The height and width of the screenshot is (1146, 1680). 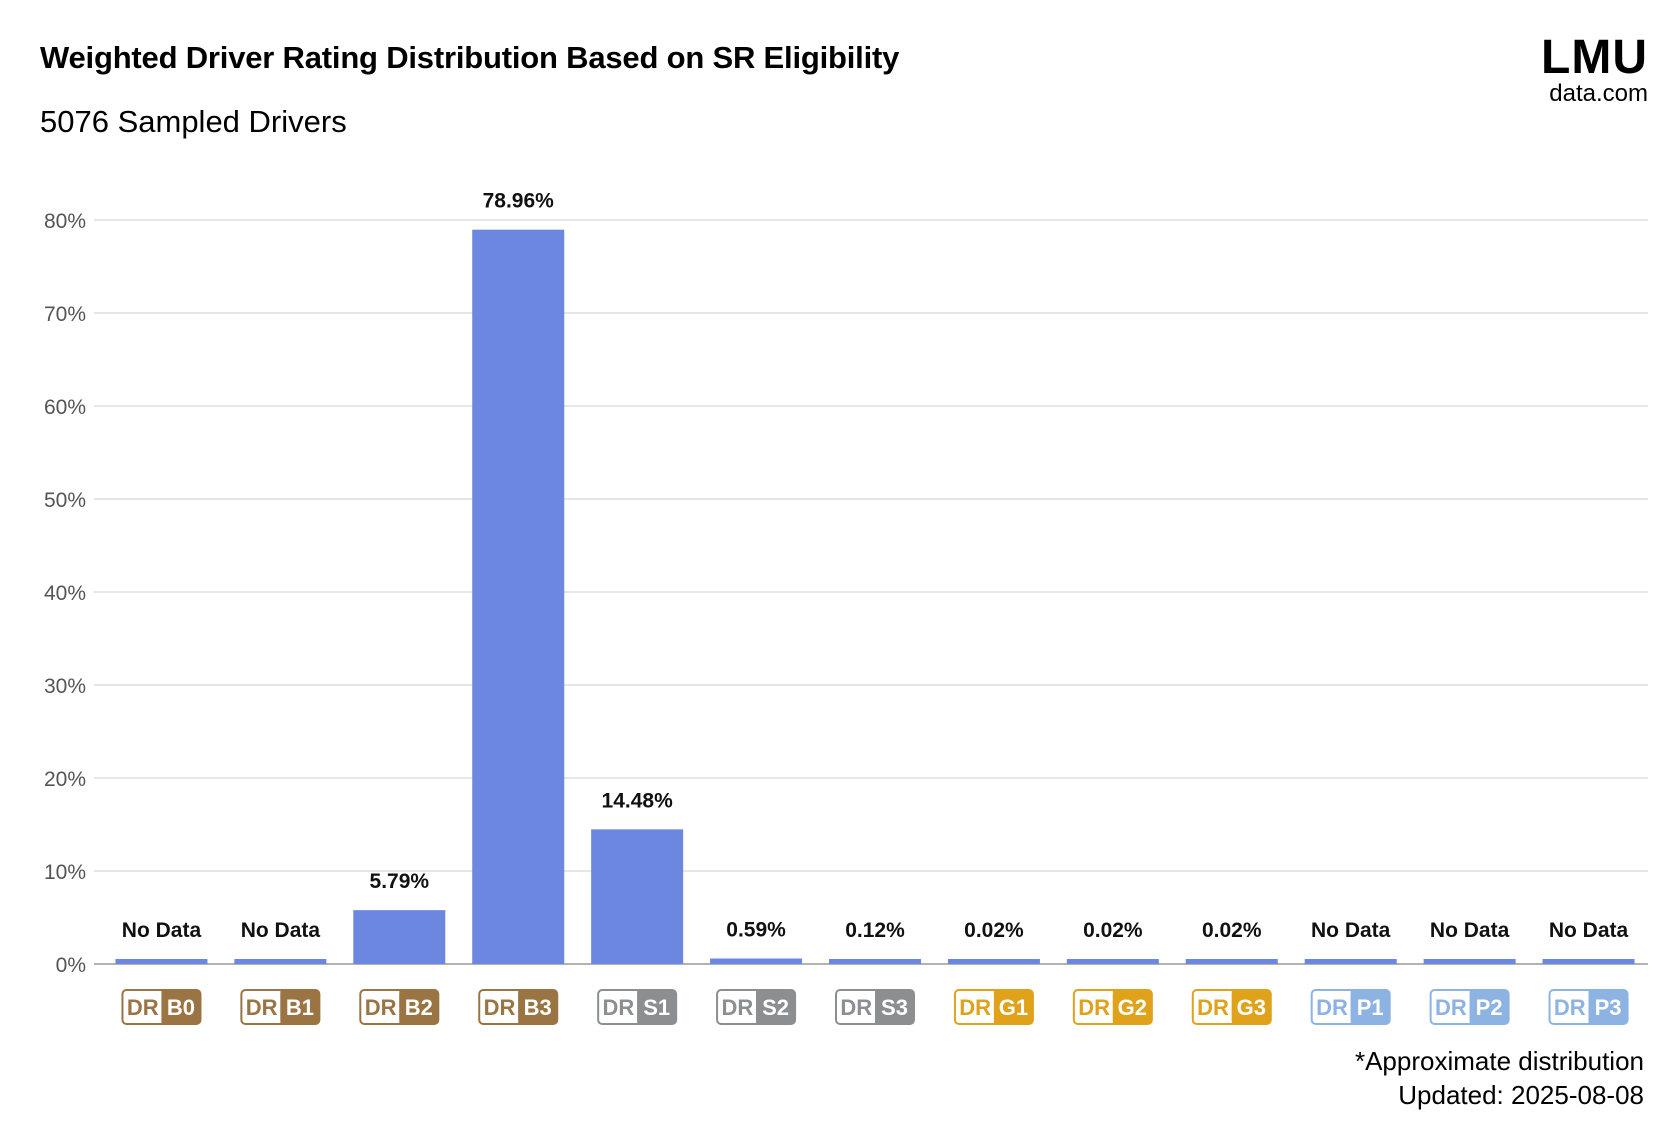 What do you see at coordinates (65, 314) in the screenshot?
I see `y-tick-label: 70%` at bounding box center [65, 314].